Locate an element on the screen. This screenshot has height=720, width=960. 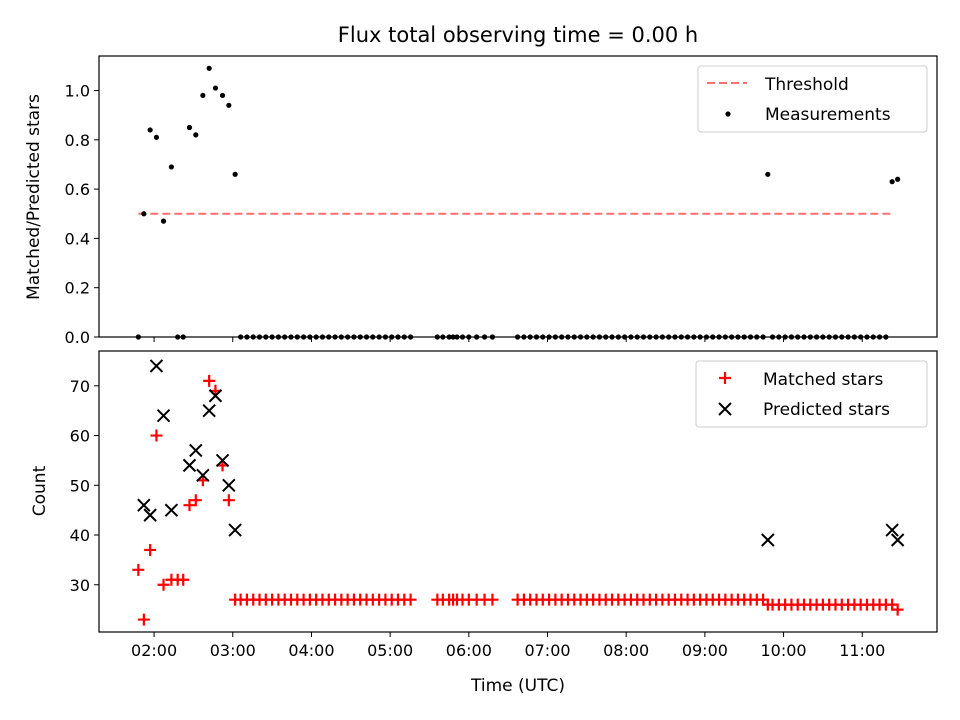
x-tick-label: 08:00 is located at coordinates (626, 650).